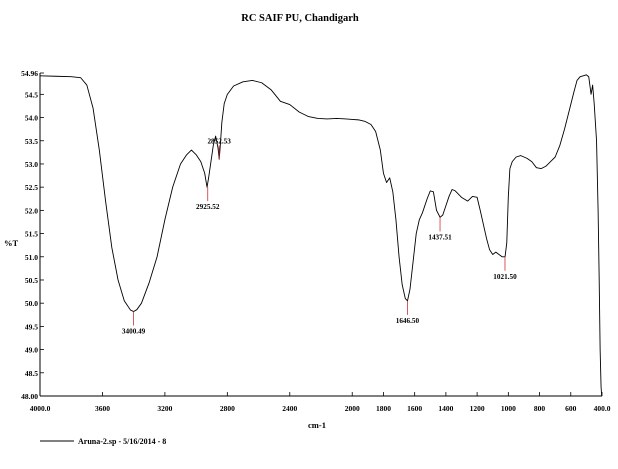 Image resolution: width=618 pixels, height=469 pixels. What do you see at coordinates (219, 141) in the screenshot?
I see `peak-label: 2852.53` at bounding box center [219, 141].